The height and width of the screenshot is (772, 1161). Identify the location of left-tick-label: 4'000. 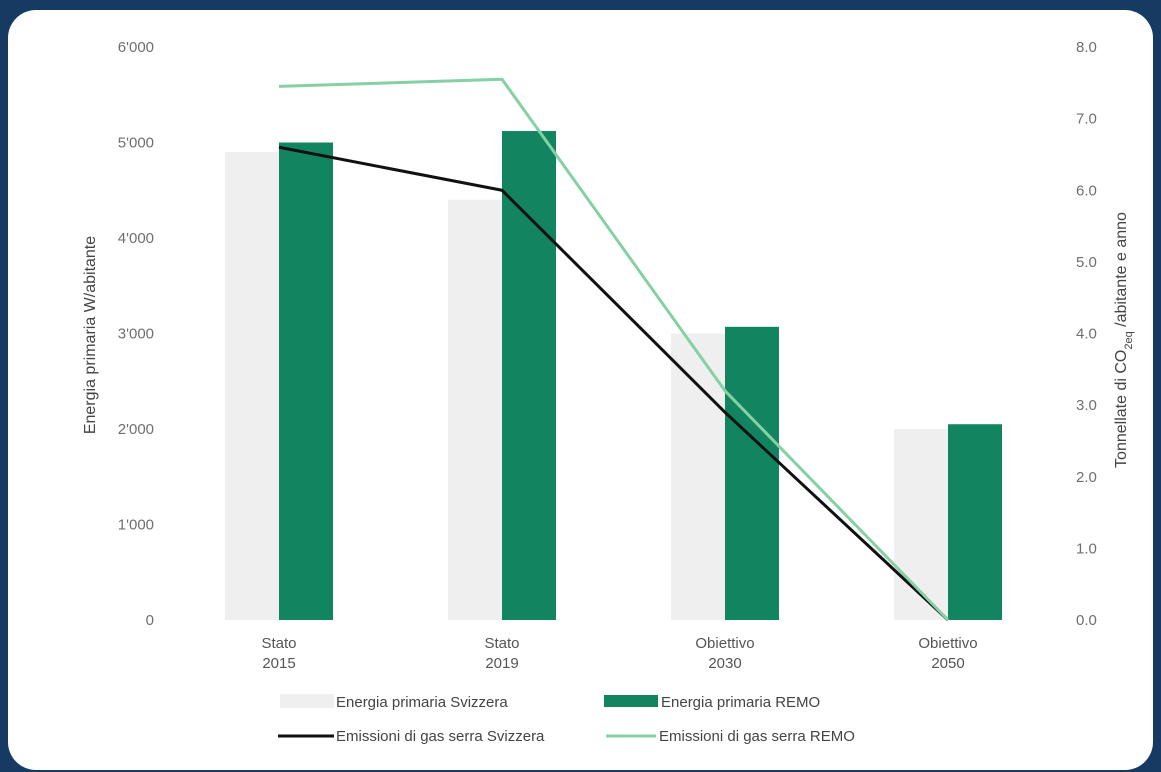
(136, 238).